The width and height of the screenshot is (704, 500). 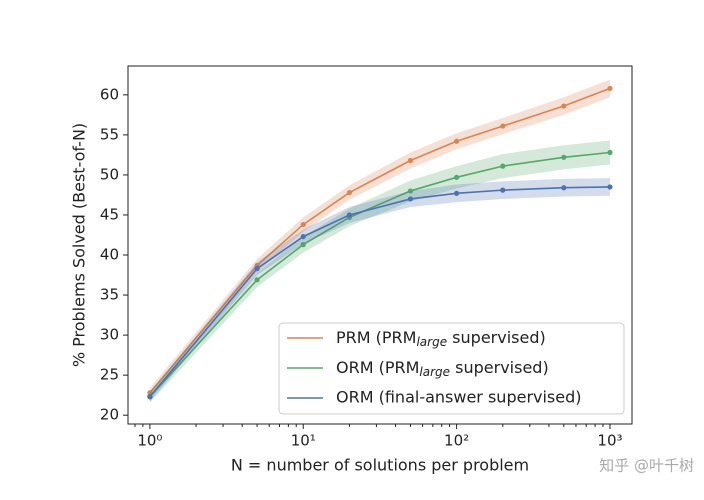 I want to click on legend-label-part: PRM (PRM, so click(x=376, y=337).